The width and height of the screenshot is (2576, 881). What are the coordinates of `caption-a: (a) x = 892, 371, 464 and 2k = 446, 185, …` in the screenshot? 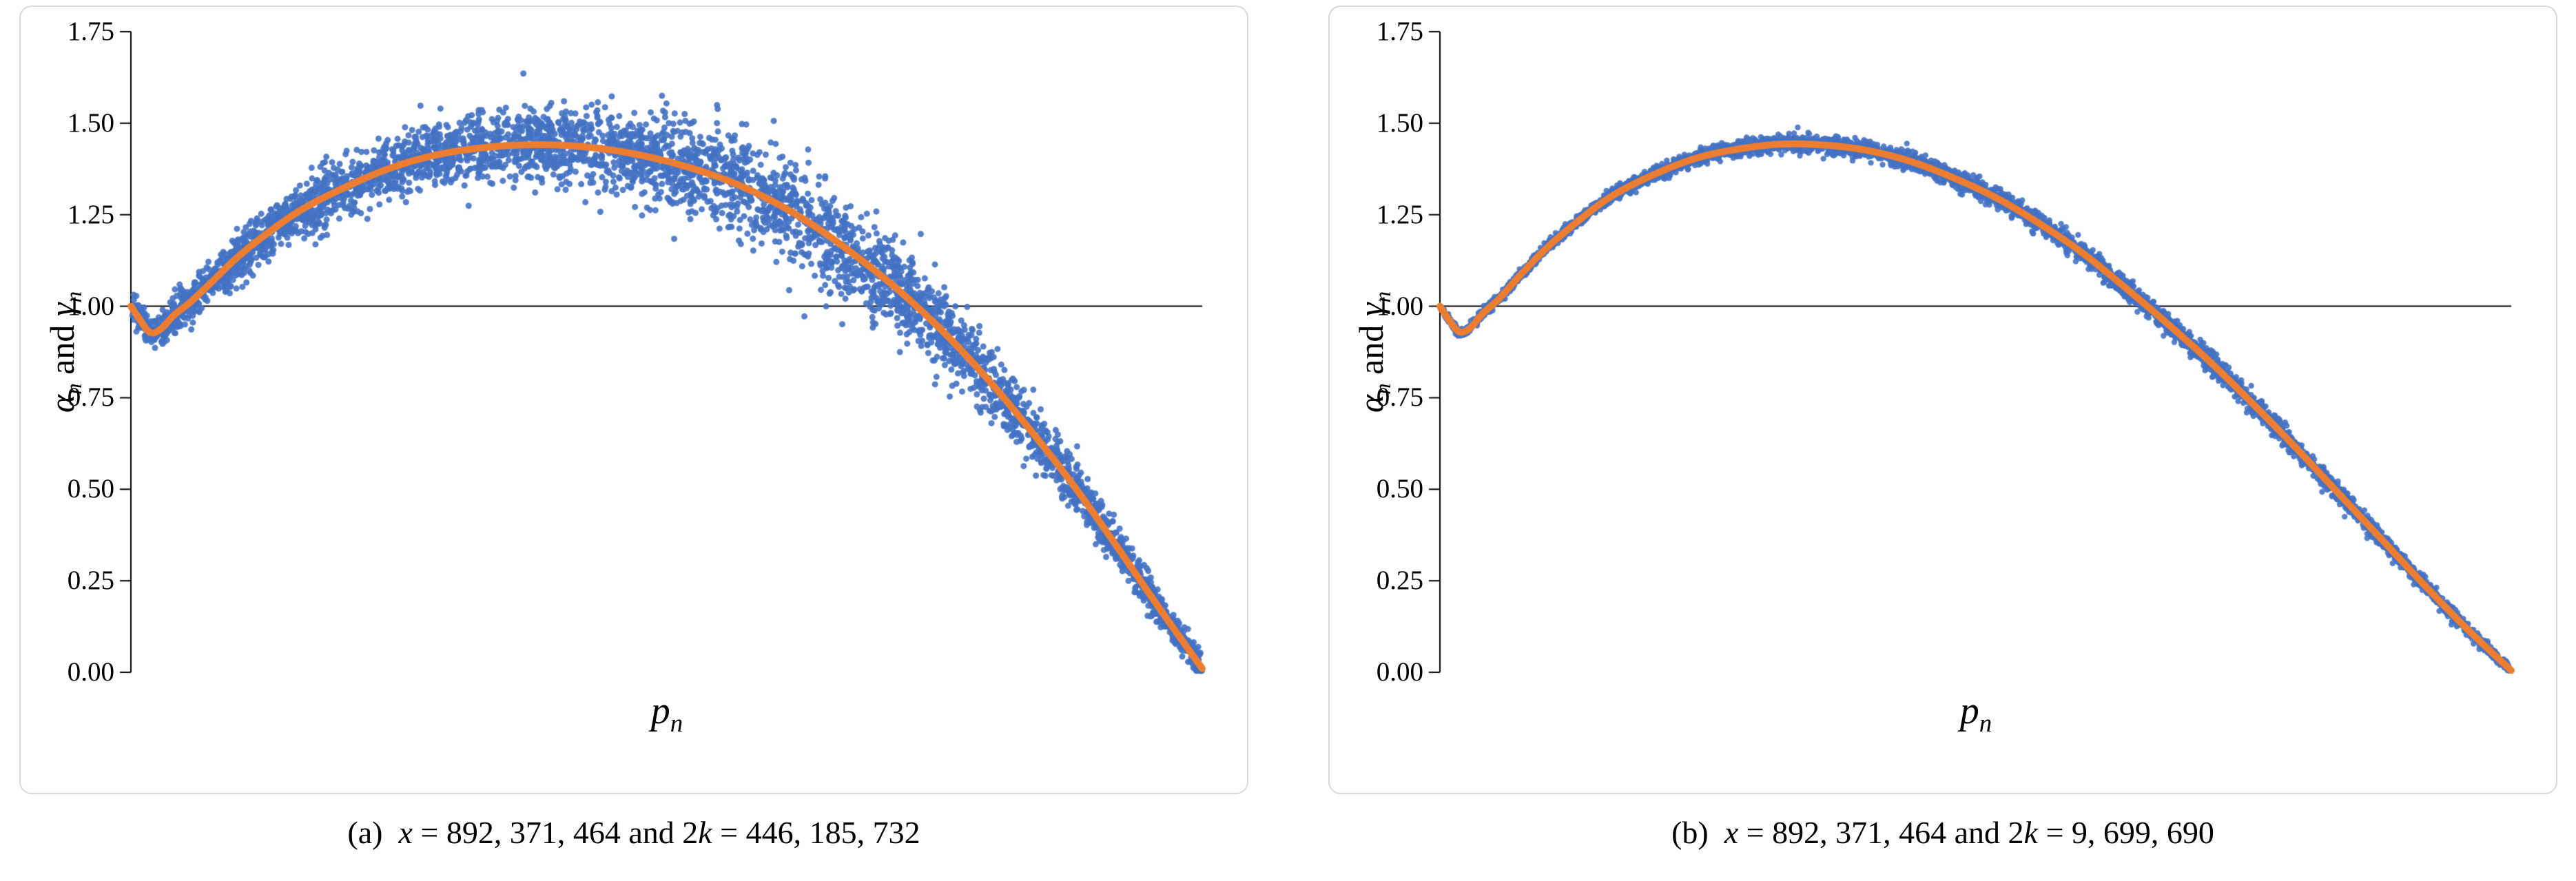 It's located at (633, 832).